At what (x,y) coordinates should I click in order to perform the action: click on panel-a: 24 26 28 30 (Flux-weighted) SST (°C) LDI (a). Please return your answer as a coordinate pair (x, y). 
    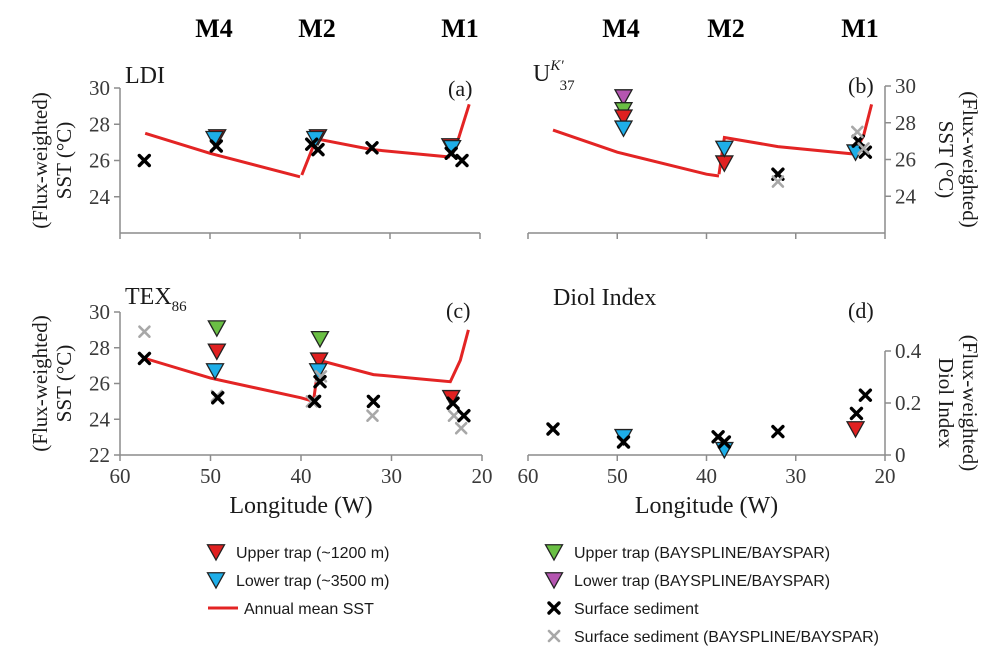
    Looking at the image, I should click on (254, 151).